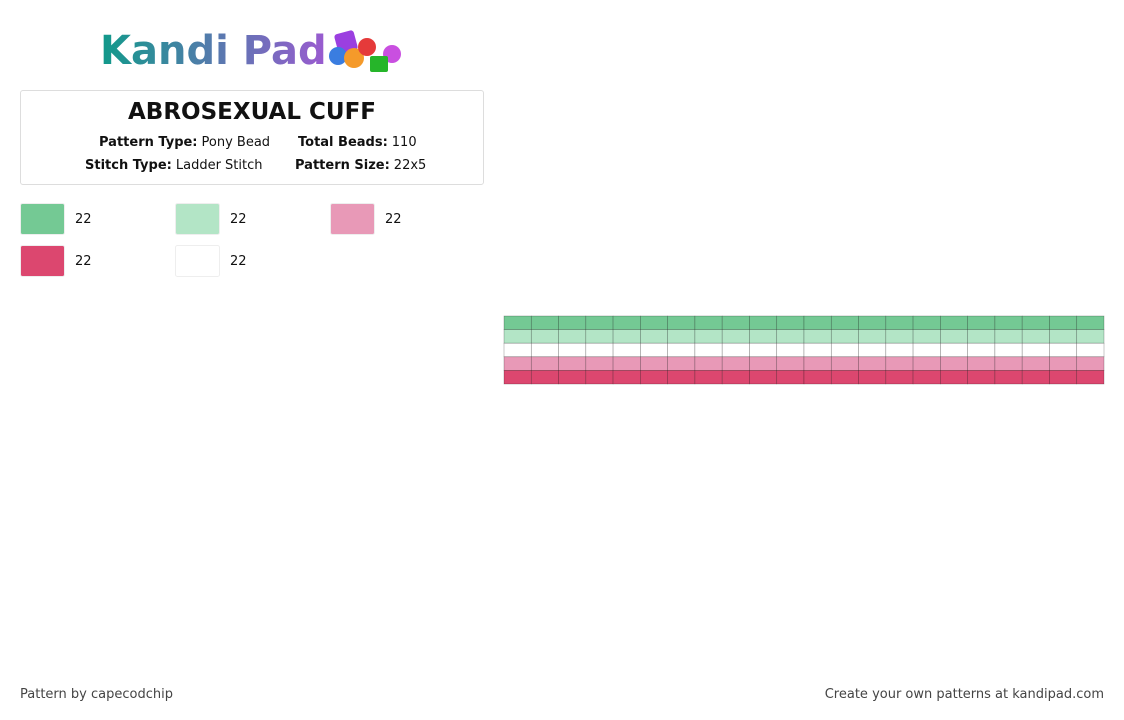 Image resolution: width=1124 pixels, height=720 pixels. What do you see at coordinates (365, 51) in the screenshot?
I see `logo-icon` at bounding box center [365, 51].